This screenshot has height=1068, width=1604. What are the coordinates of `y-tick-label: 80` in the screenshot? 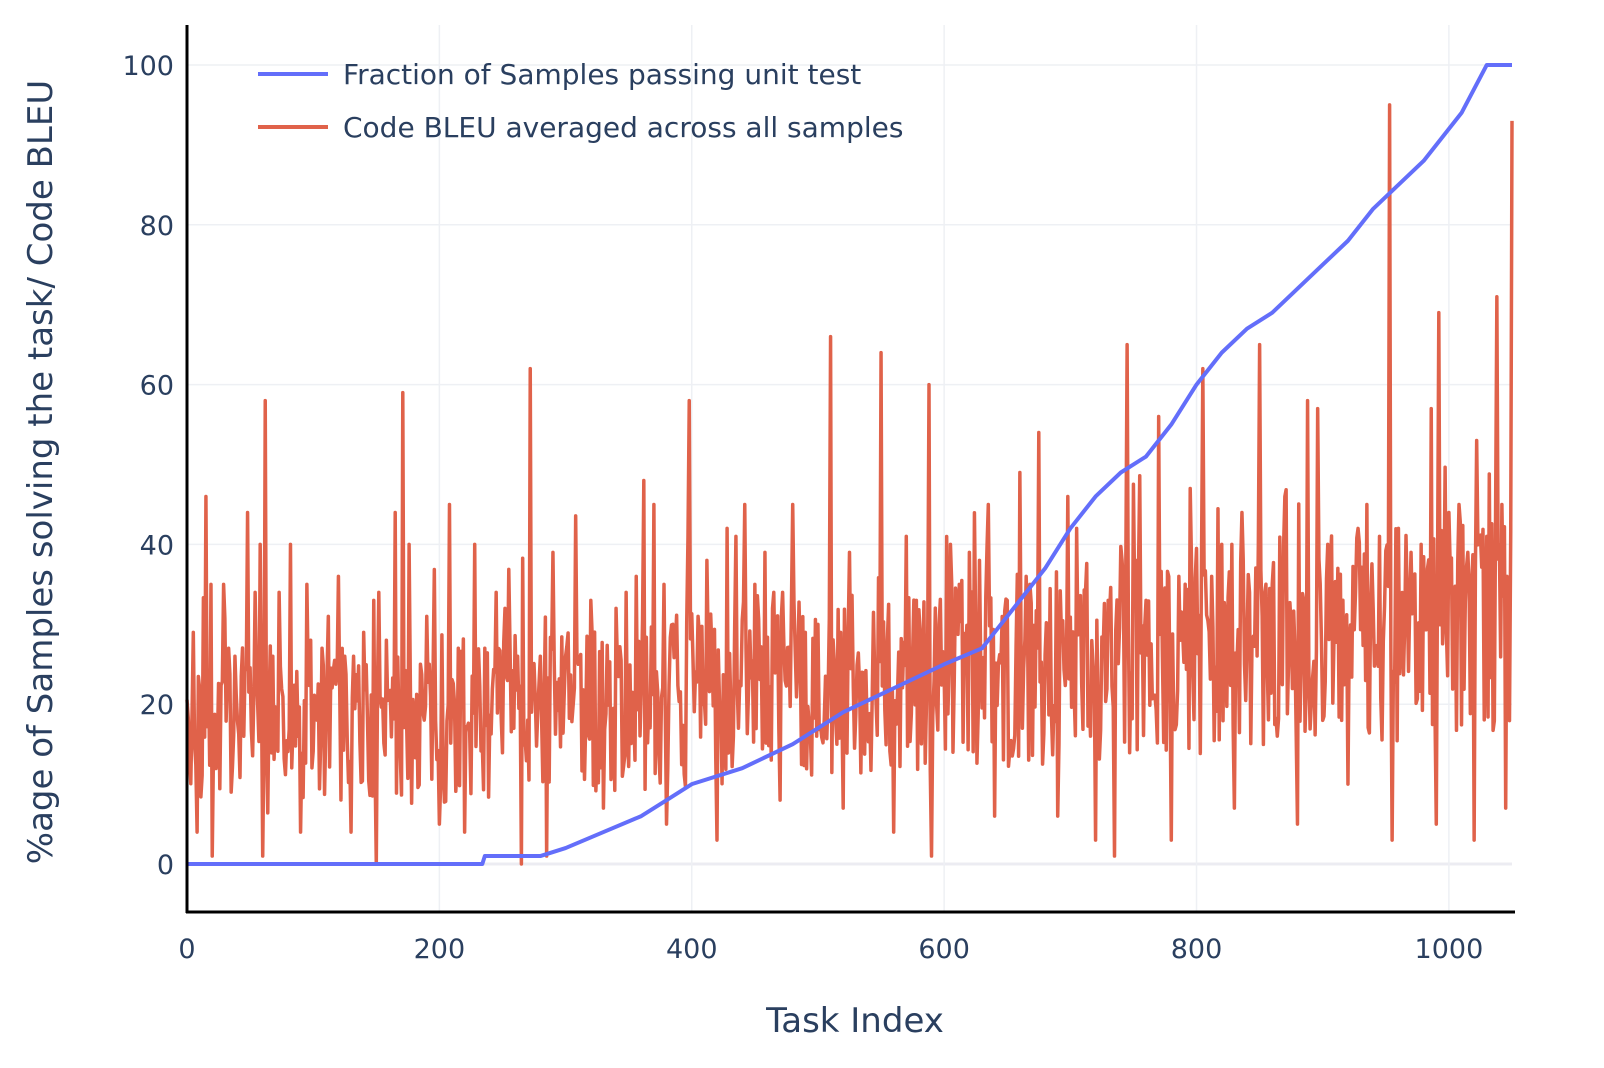 It's located at (157, 226).